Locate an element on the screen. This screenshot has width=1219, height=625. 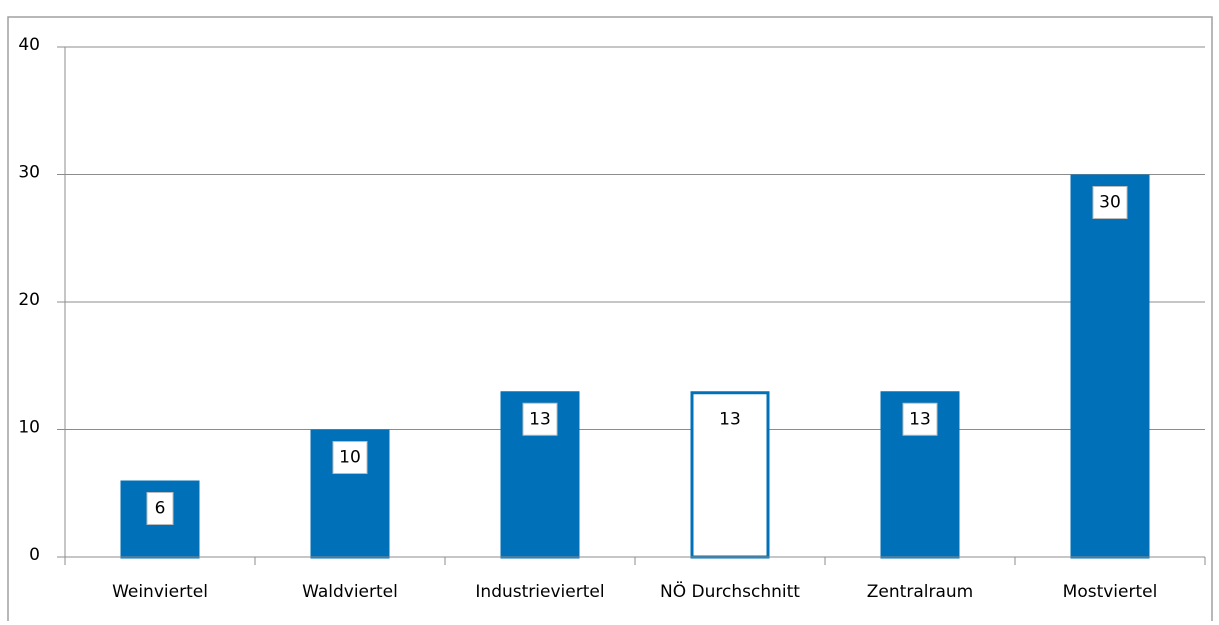
x-tick-label: Zentralraum is located at coordinates (920, 592).